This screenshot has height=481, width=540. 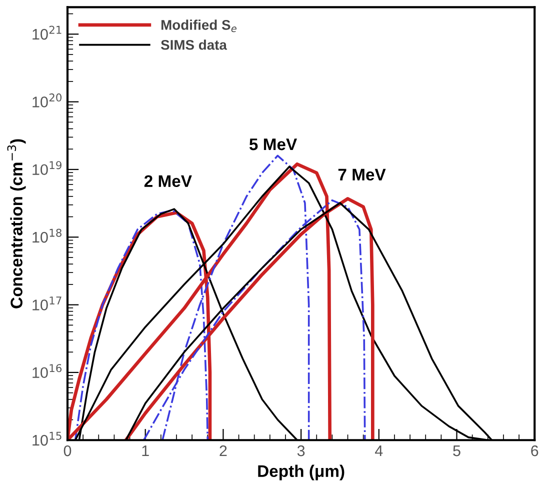 I want to click on x-tick-label: 1, so click(x=145, y=451).